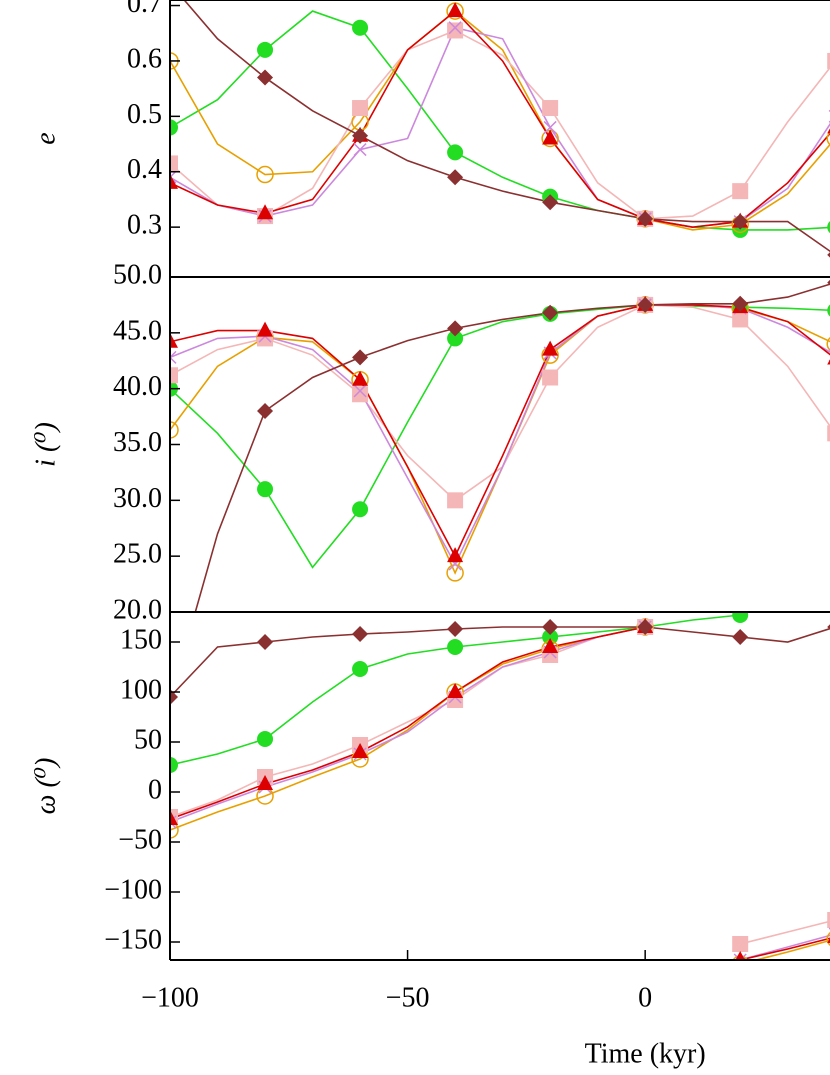 Image resolution: width=830 pixels, height=1075 pixels. I want to click on y-tick-label: −50, so click(140, 839).